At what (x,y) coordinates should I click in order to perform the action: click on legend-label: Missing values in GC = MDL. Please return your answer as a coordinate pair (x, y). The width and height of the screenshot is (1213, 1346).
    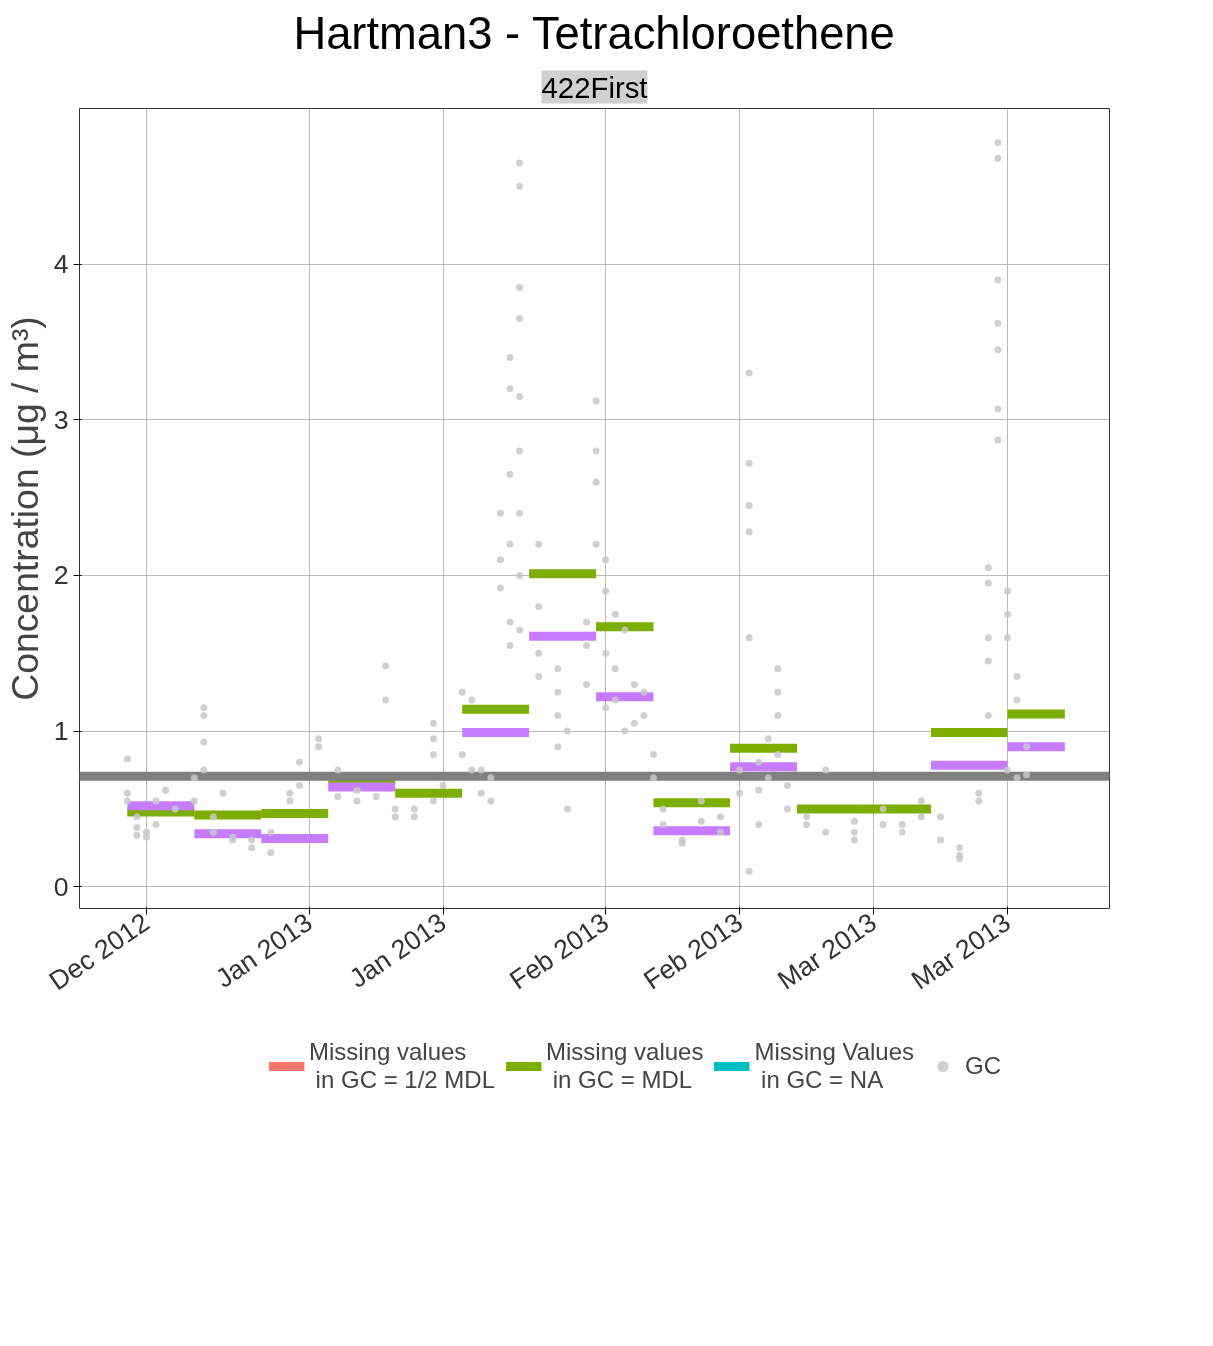
    Looking at the image, I should click on (625, 1066).